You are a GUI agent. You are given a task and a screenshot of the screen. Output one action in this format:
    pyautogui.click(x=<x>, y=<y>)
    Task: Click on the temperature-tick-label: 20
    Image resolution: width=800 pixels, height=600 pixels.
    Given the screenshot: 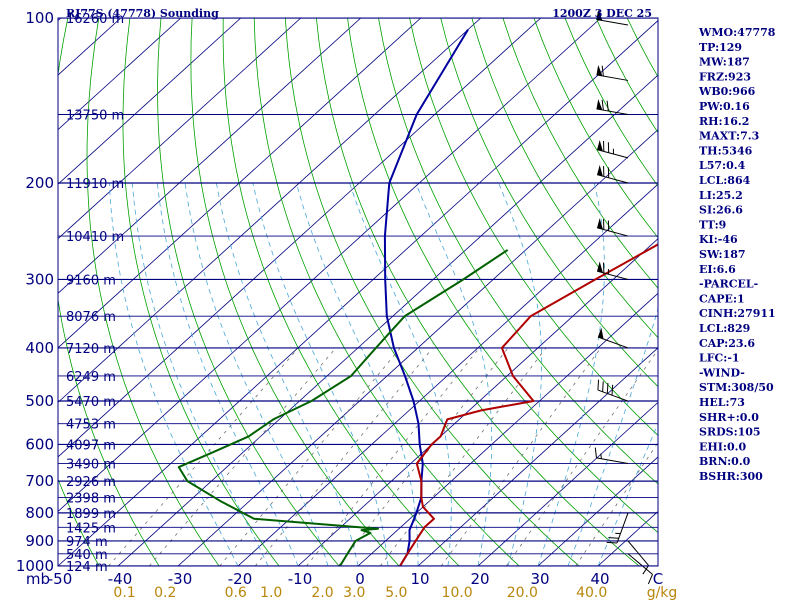 What is the action you would take?
    pyautogui.click(x=479, y=579)
    